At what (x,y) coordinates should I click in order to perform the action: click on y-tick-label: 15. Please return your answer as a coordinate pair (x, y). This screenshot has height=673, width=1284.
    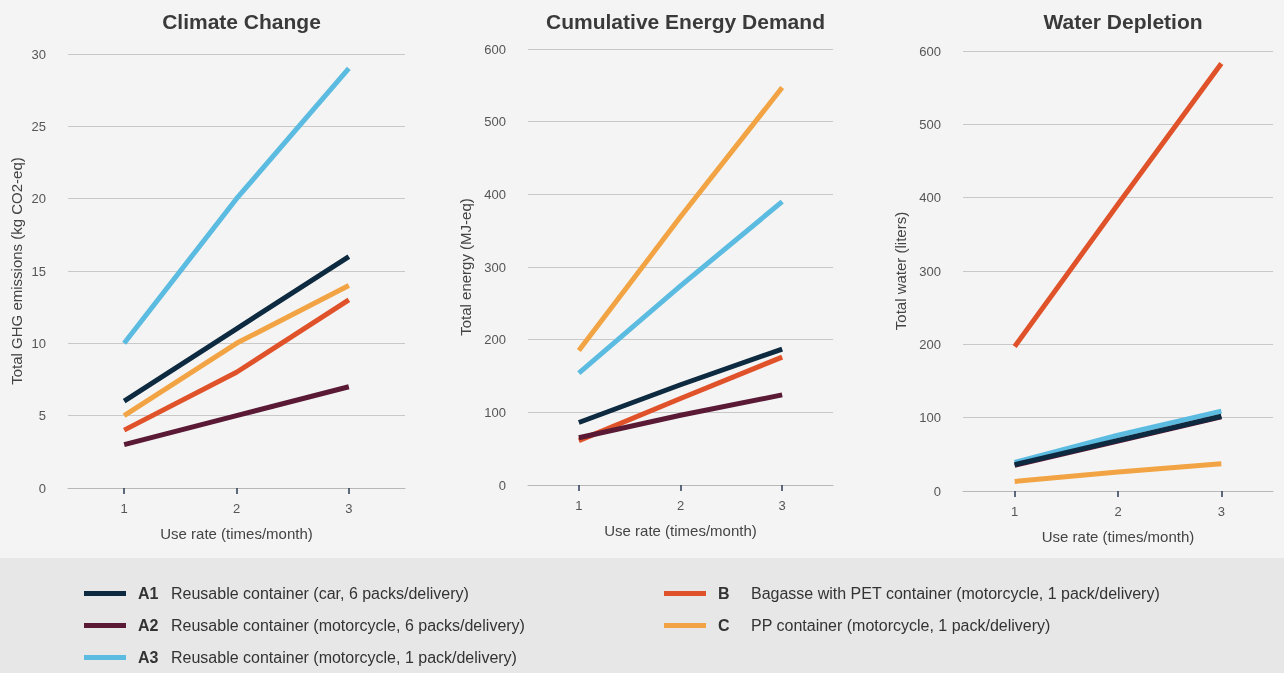
    Looking at the image, I should click on (38, 271).